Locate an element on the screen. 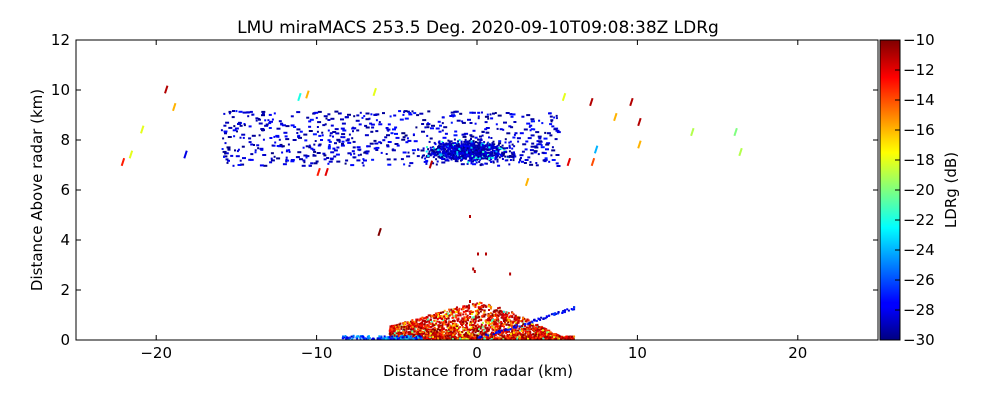  colorbar-tick-label: −18 is located at coordinates (919, 160).